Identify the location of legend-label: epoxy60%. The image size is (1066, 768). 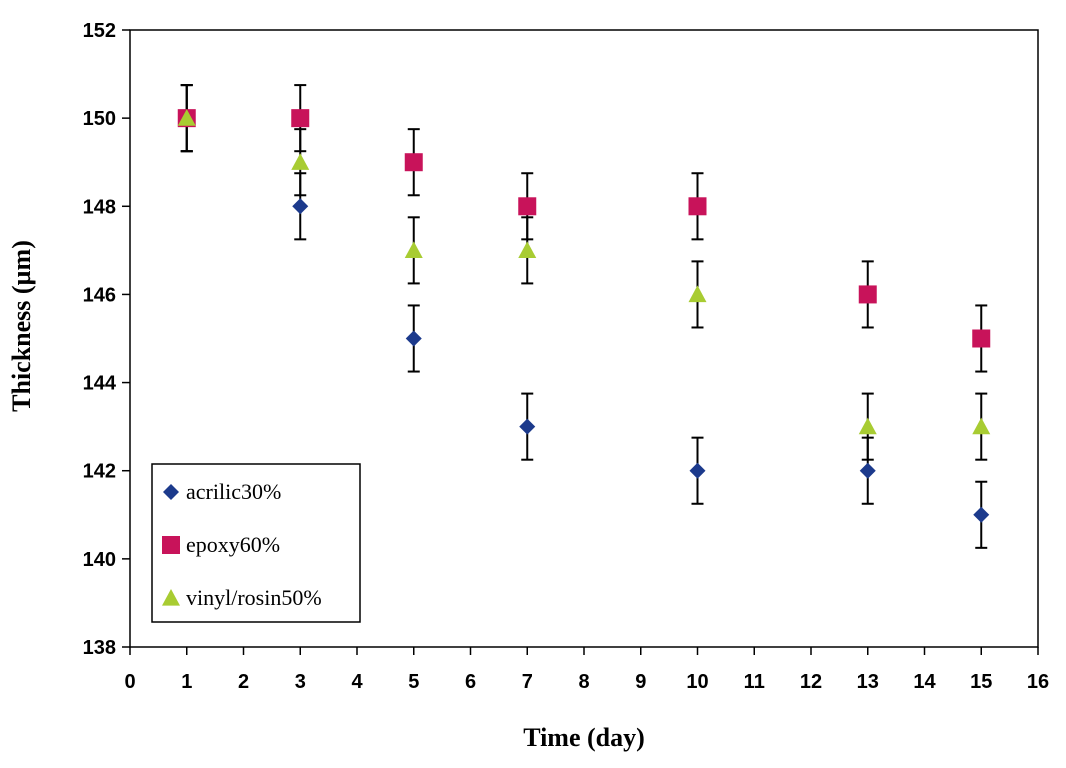
(233, 544).